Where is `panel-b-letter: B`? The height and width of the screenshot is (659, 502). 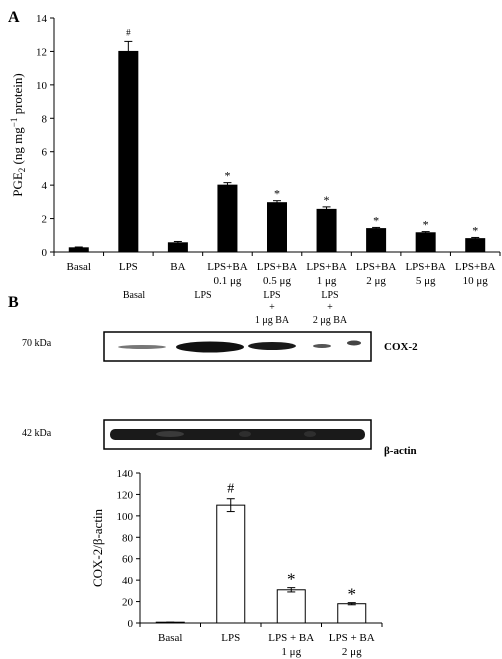 panel-b-letter: B is located at coordinates (13, 302).